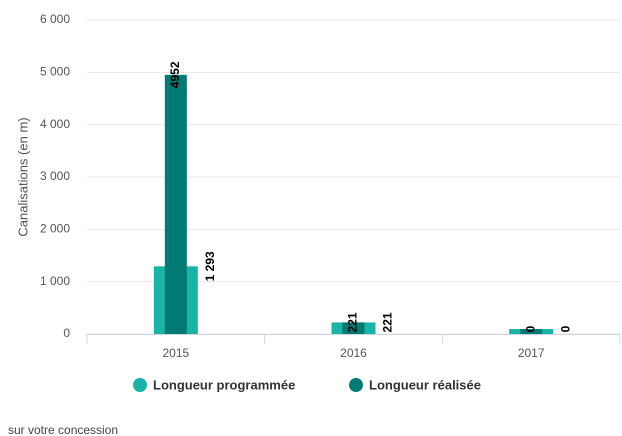 This screenshot has width=622, height=436. Describe the element at coordinates (175, 353) in the screenshot. I see `x-tick-label: 2015` at that location.